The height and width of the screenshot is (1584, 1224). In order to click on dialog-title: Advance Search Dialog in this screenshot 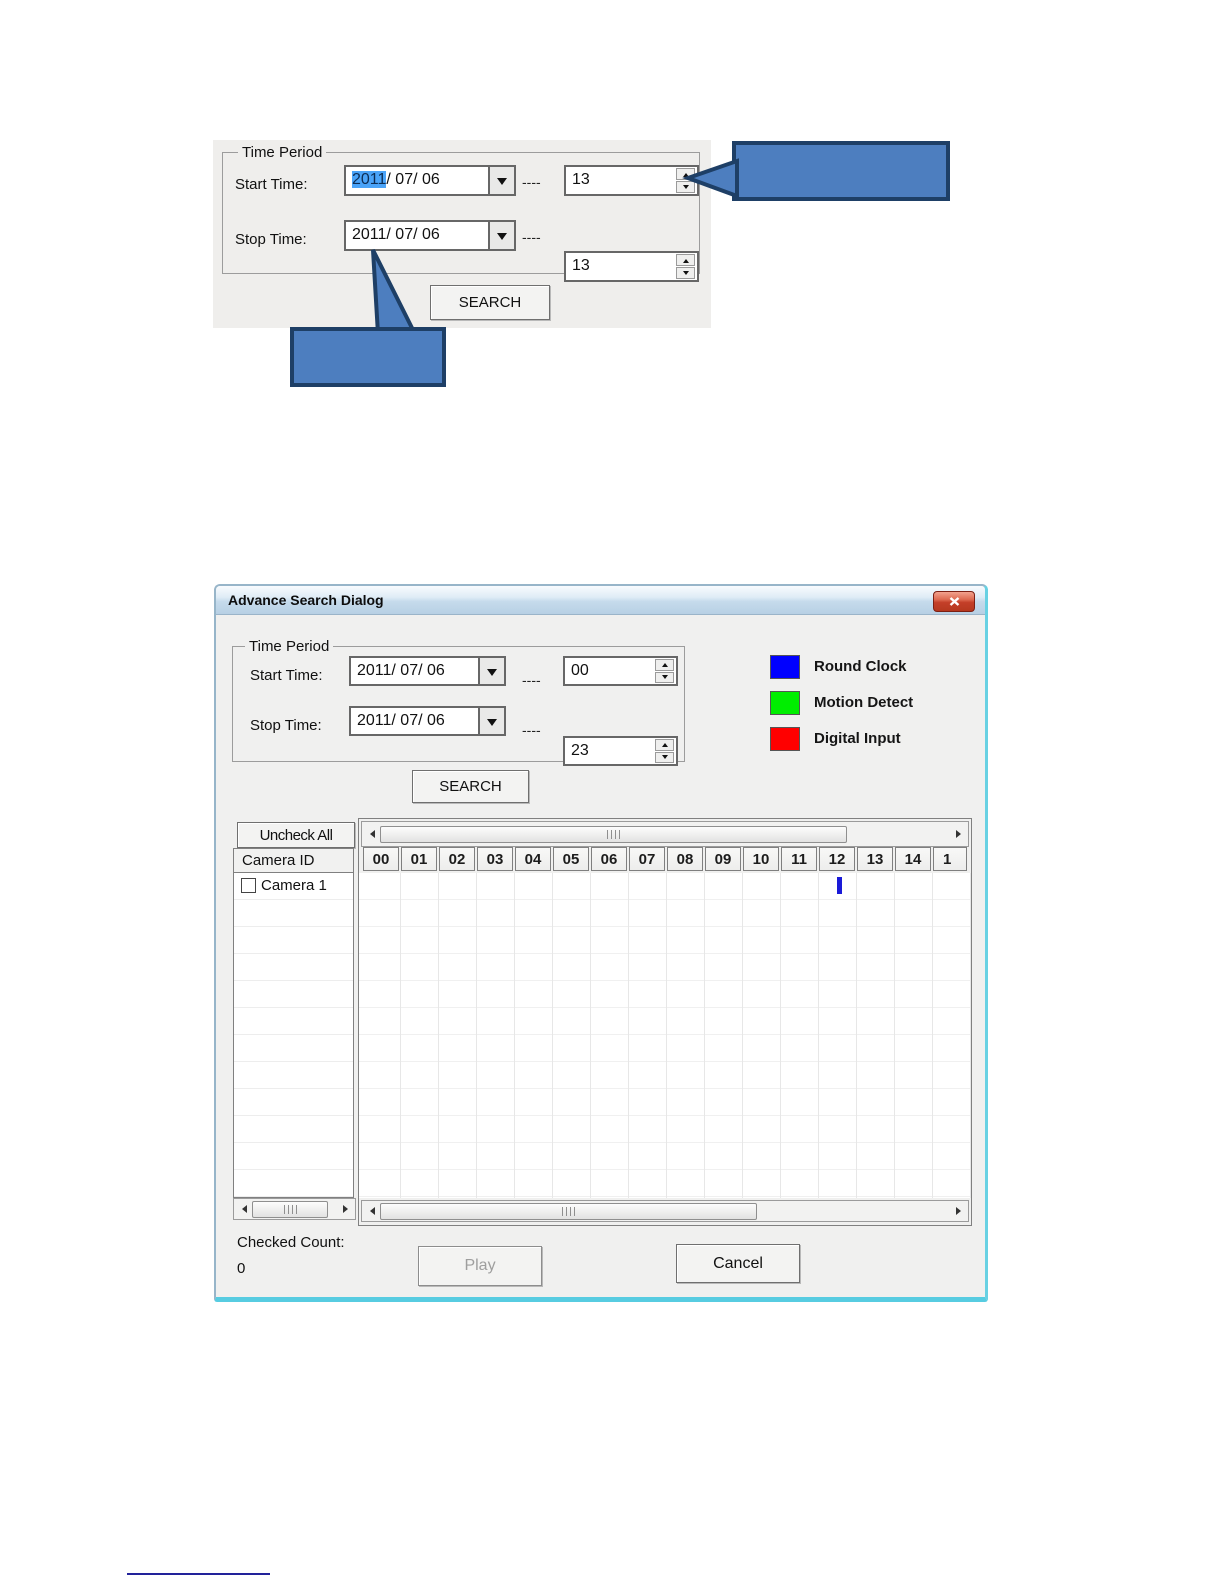, I will do `click(306, 600)`.